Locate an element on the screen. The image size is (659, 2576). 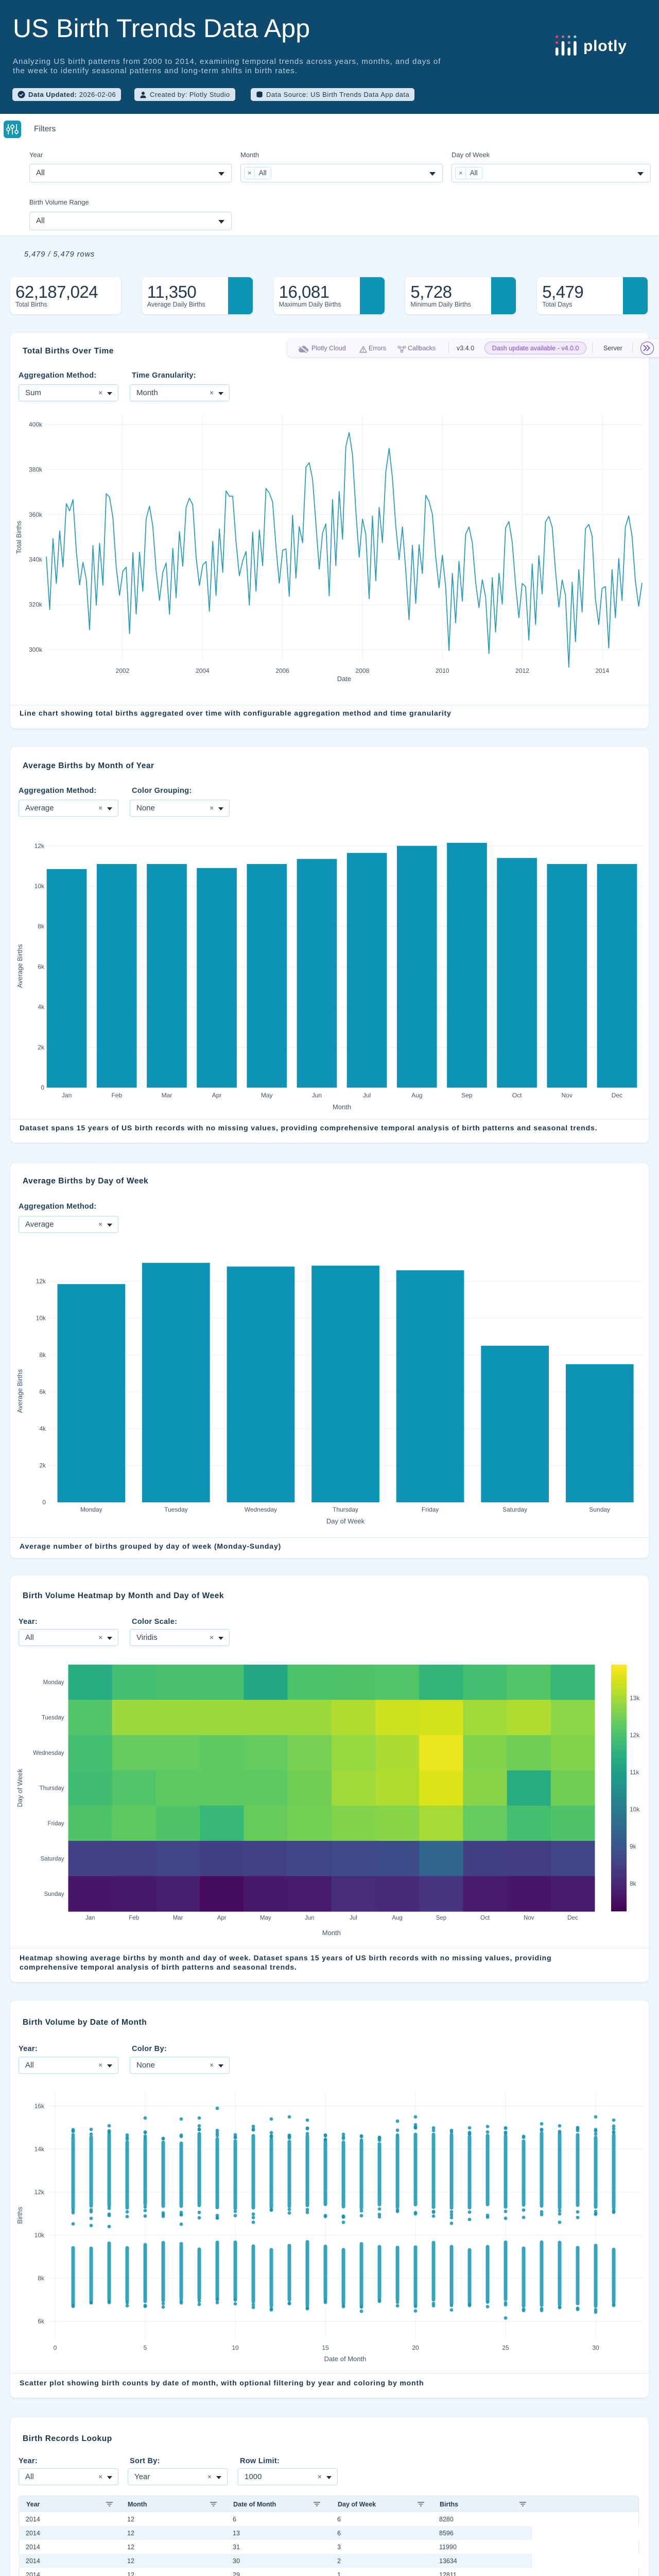
svg-text: plotly is located at coordinates (605, 46).